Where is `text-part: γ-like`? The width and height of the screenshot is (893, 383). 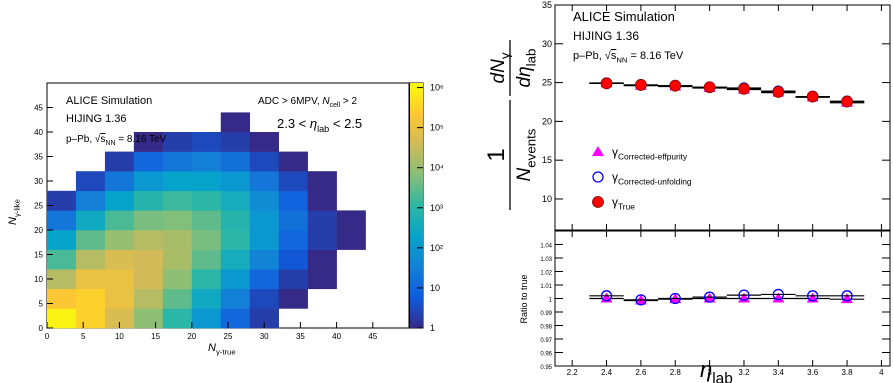 text-part: γ-like is located at coordinates (16, 208).